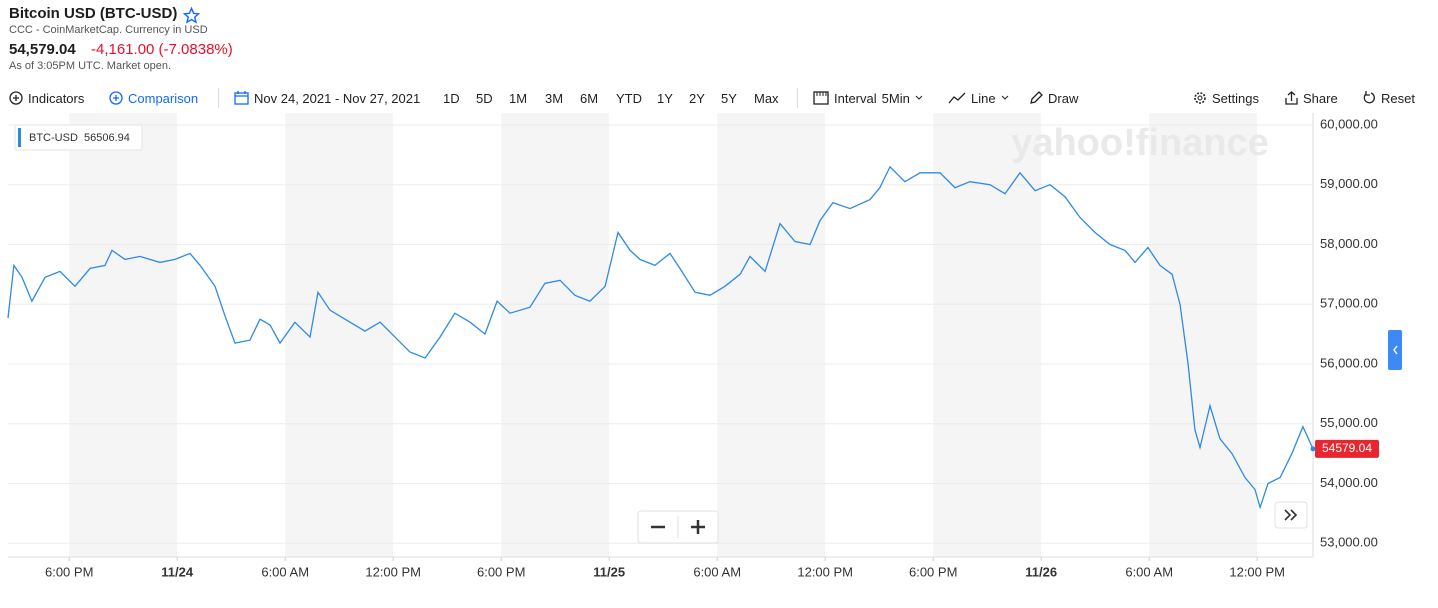 This screenshot has height=608, width=1438. Describe the element at coordinates (1063, 98) in the screenshot. I see `draw-label: Draw` at that location.